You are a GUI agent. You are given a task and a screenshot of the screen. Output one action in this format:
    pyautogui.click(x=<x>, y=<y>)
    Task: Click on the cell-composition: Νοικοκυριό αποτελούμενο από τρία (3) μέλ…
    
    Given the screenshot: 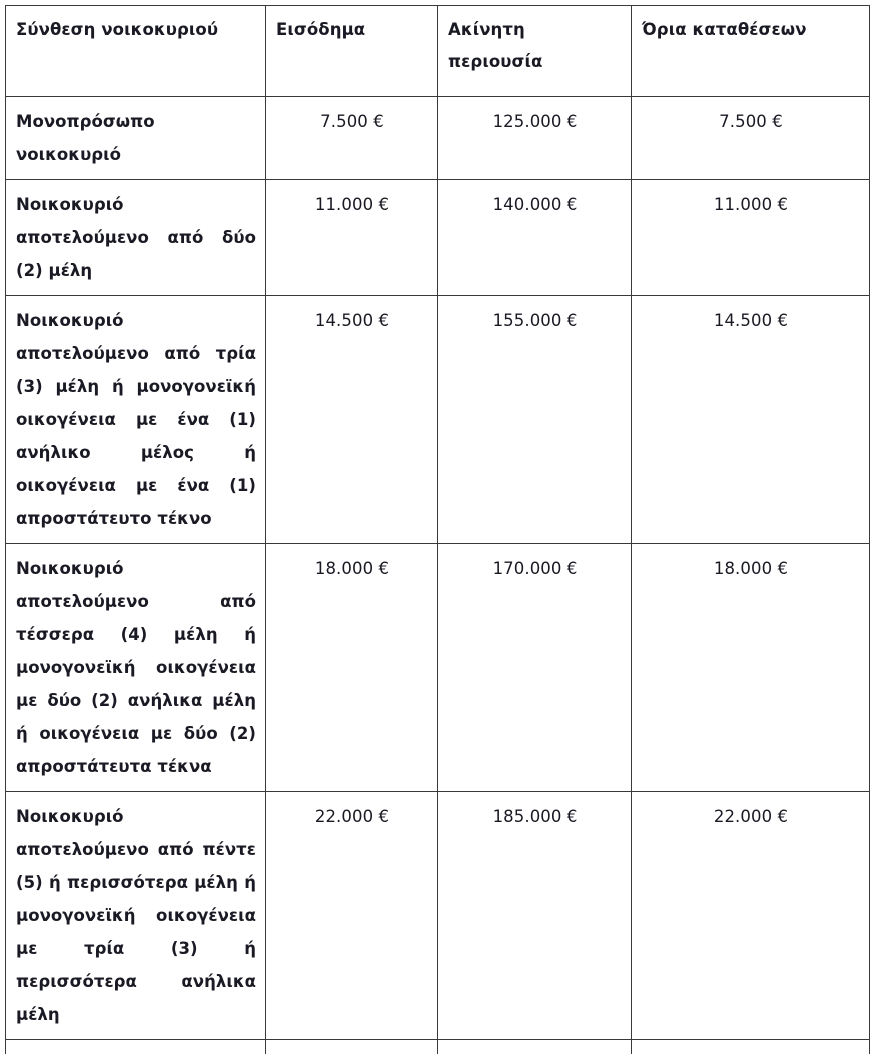 What is the action you would take?
    pyautogui.click(x=135, y=419)
    